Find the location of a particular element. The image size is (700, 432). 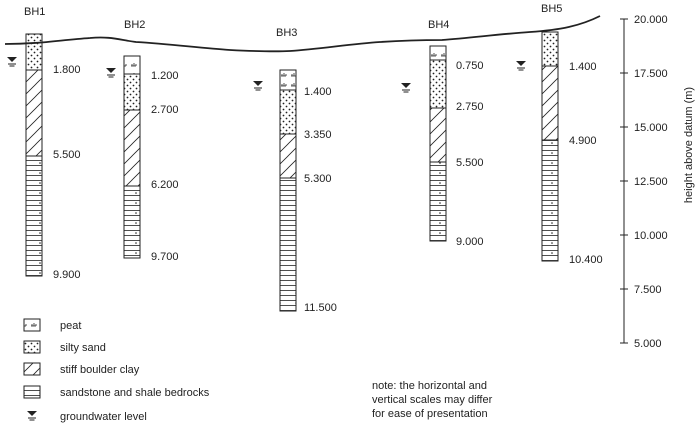

legend-item-peat: peat is located at coordinates (52, 325).